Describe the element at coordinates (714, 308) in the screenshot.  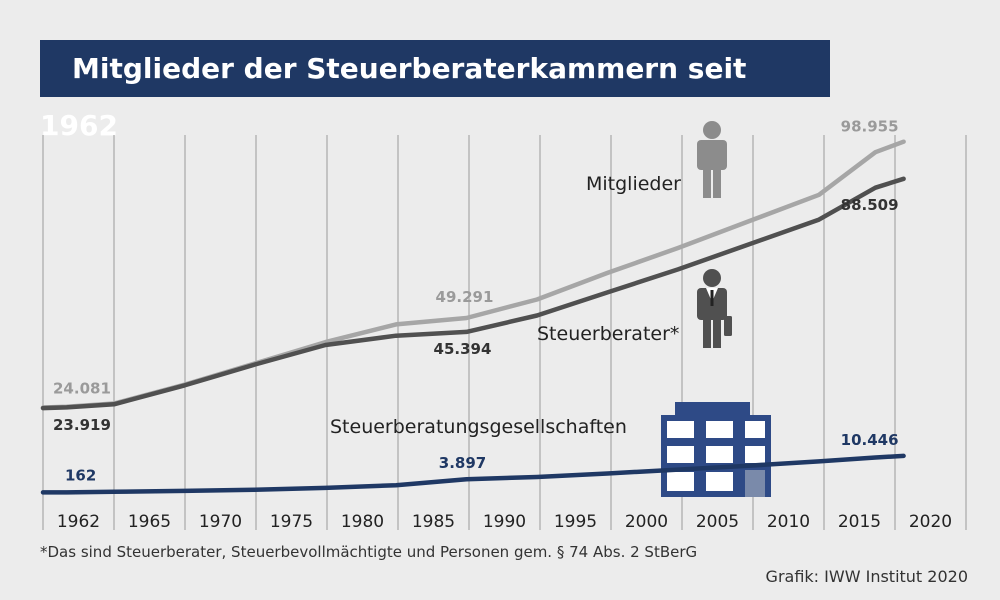
I see `businessman-icon` at that location.